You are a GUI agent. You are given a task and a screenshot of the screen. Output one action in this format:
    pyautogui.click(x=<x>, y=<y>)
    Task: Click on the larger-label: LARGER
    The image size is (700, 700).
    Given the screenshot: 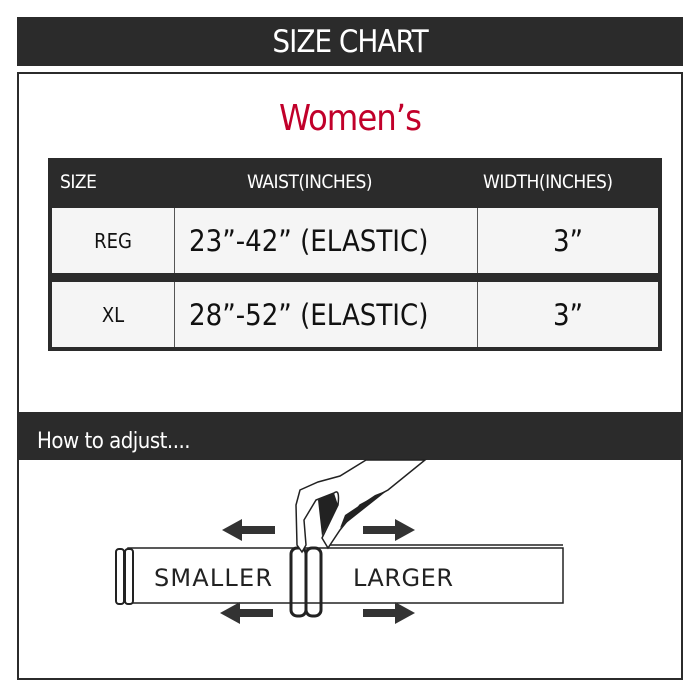 What is the action you would take?
    pyautogui.click(x=403, y=578)
    